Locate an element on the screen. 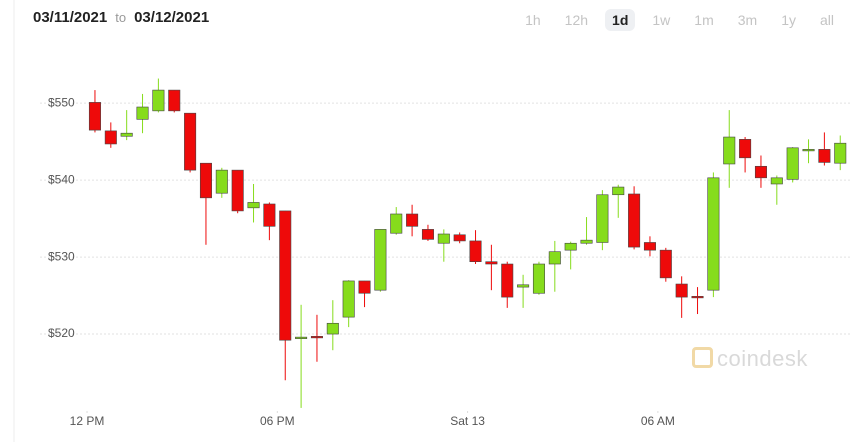 The image size is (865, 442). range-separator: to is located at coordinates (121, 17).